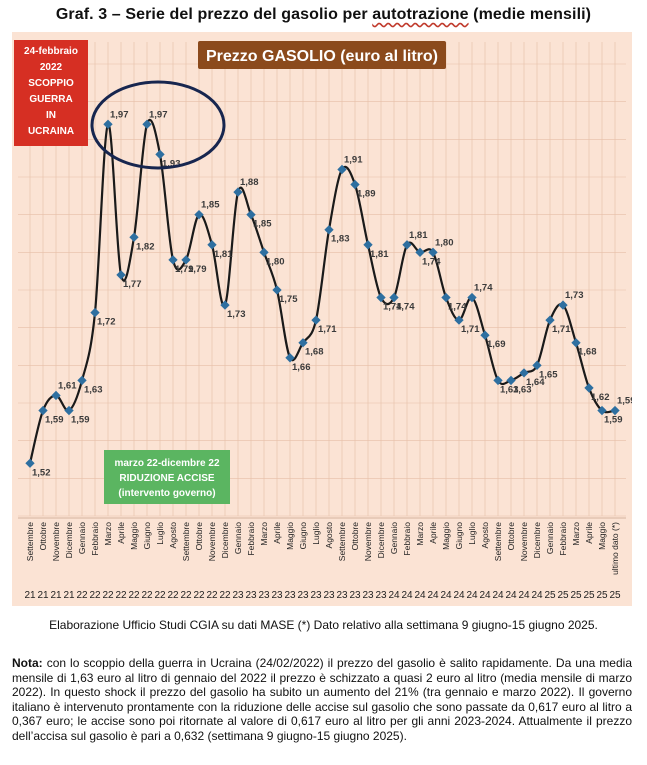  Describe the element at coordinates (145, 246) in the screenshot. I see `data-label: 1,82` at that location.